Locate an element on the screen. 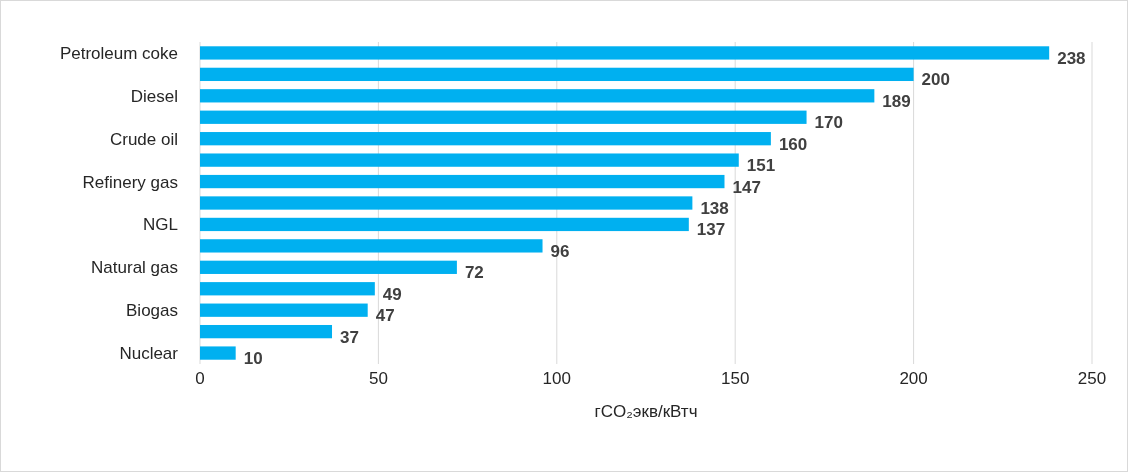 The image size is (1128, 472). x-tick-label: 50 is located at coordinates (378, 378).